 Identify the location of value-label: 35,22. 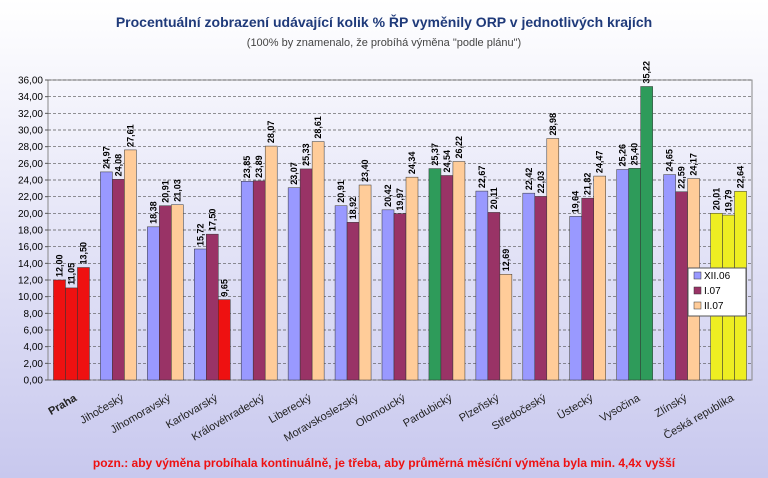
(647, 72).